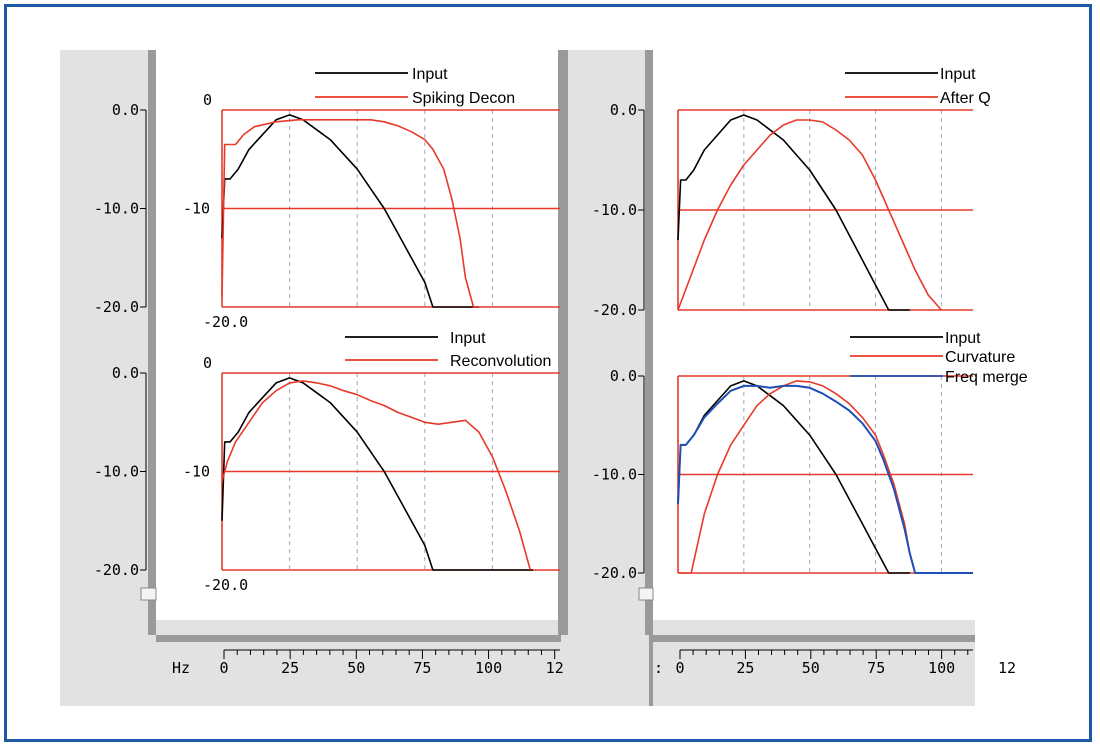 This screenshot has width=1100, height=750. I want to click on legend-label: Curvature, so click(980, 357).